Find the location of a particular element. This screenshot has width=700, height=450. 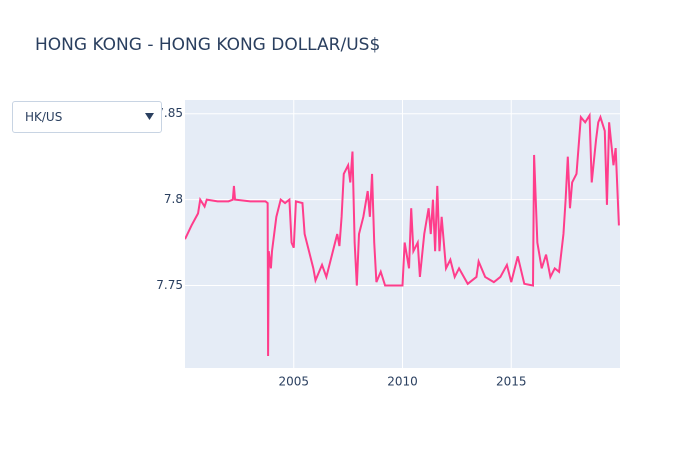

x-tick-label: 2005 is located at coordinates (293, 382).